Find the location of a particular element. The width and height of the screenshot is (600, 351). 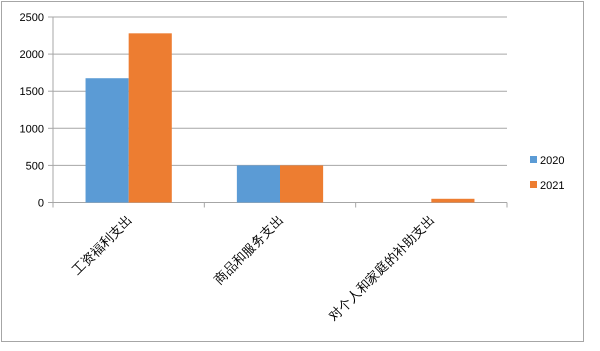

y-tick-label: 0 is located at coordinates (41, 204).